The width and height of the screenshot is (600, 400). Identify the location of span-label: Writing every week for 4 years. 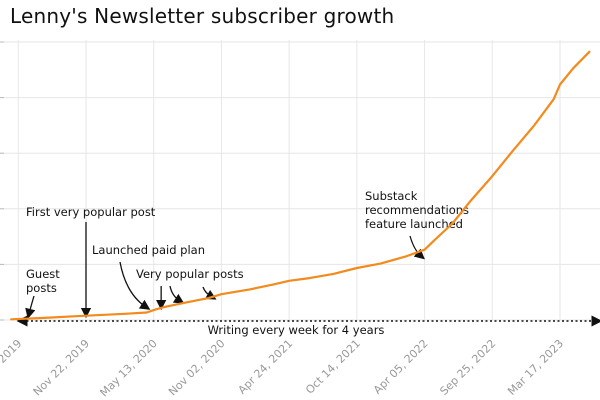
(296, 330).